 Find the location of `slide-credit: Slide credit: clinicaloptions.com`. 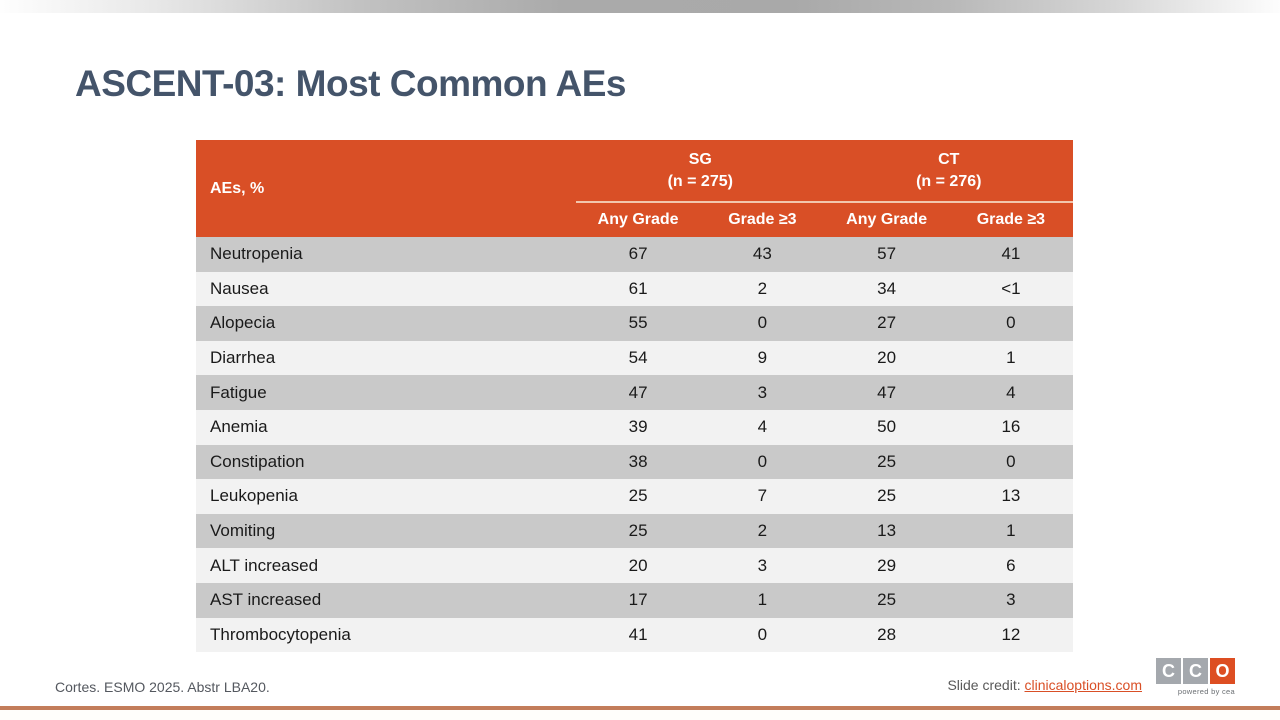

slide-credit: Slide credit: clinicaloptions.com is located at coordinates (1044, 685).